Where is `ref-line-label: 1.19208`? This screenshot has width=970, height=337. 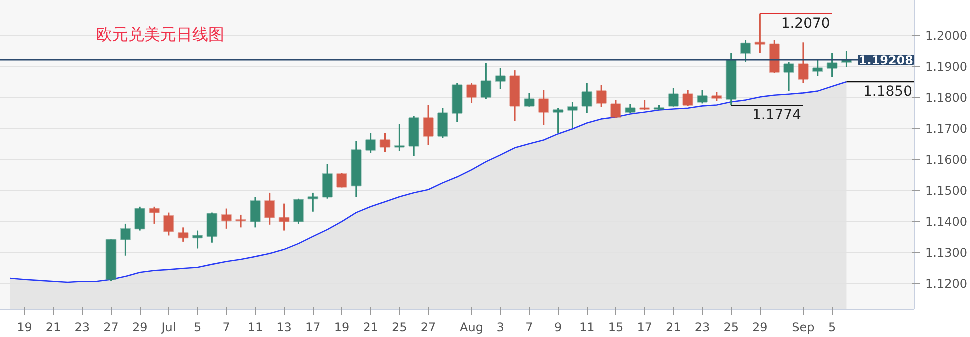 ref-line-label: 1.19208 is located at coordinates (886, 61).